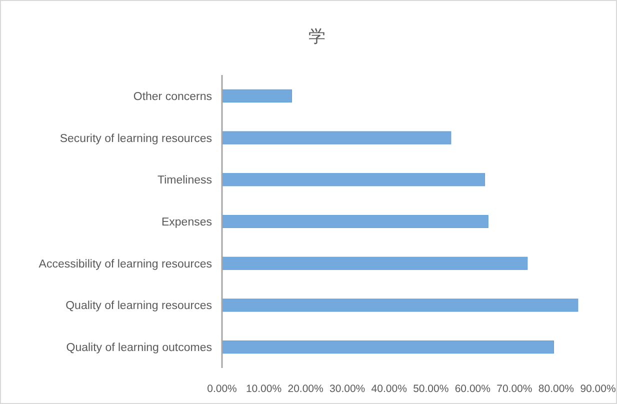 The height and width of the screenshot is (404, 617). I want to click on x-tick-label: 20.00%, so click(306, 389).